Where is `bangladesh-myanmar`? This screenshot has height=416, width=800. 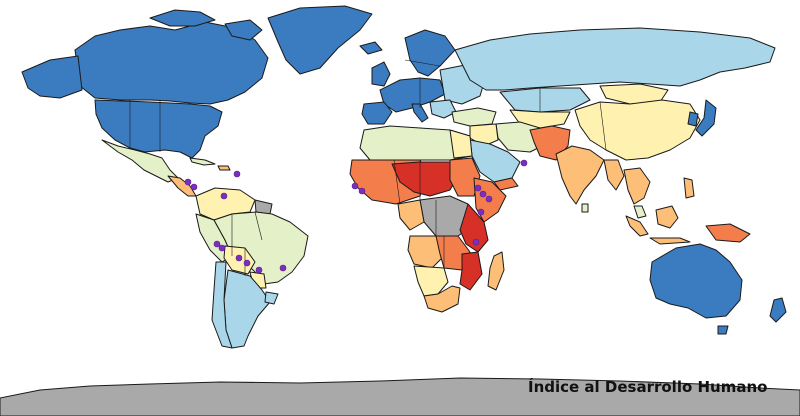 bangladesh-myanmar is located at coordinates (614, 175).